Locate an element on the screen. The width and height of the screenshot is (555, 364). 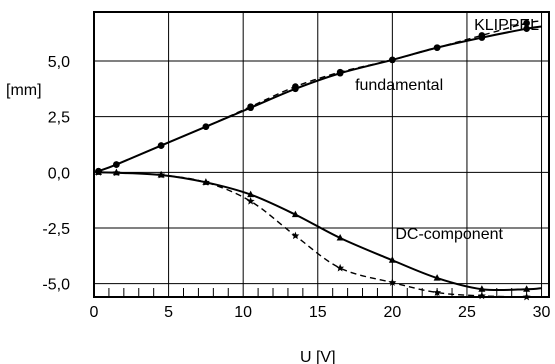
x-tick-label: 0 is located at coordinates (94, 312).